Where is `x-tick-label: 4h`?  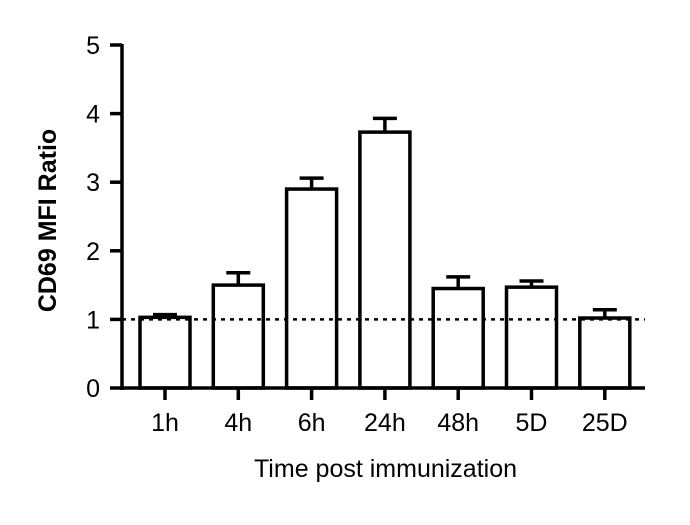 x-tick-label: 4h is located at coordinates (238, 423).